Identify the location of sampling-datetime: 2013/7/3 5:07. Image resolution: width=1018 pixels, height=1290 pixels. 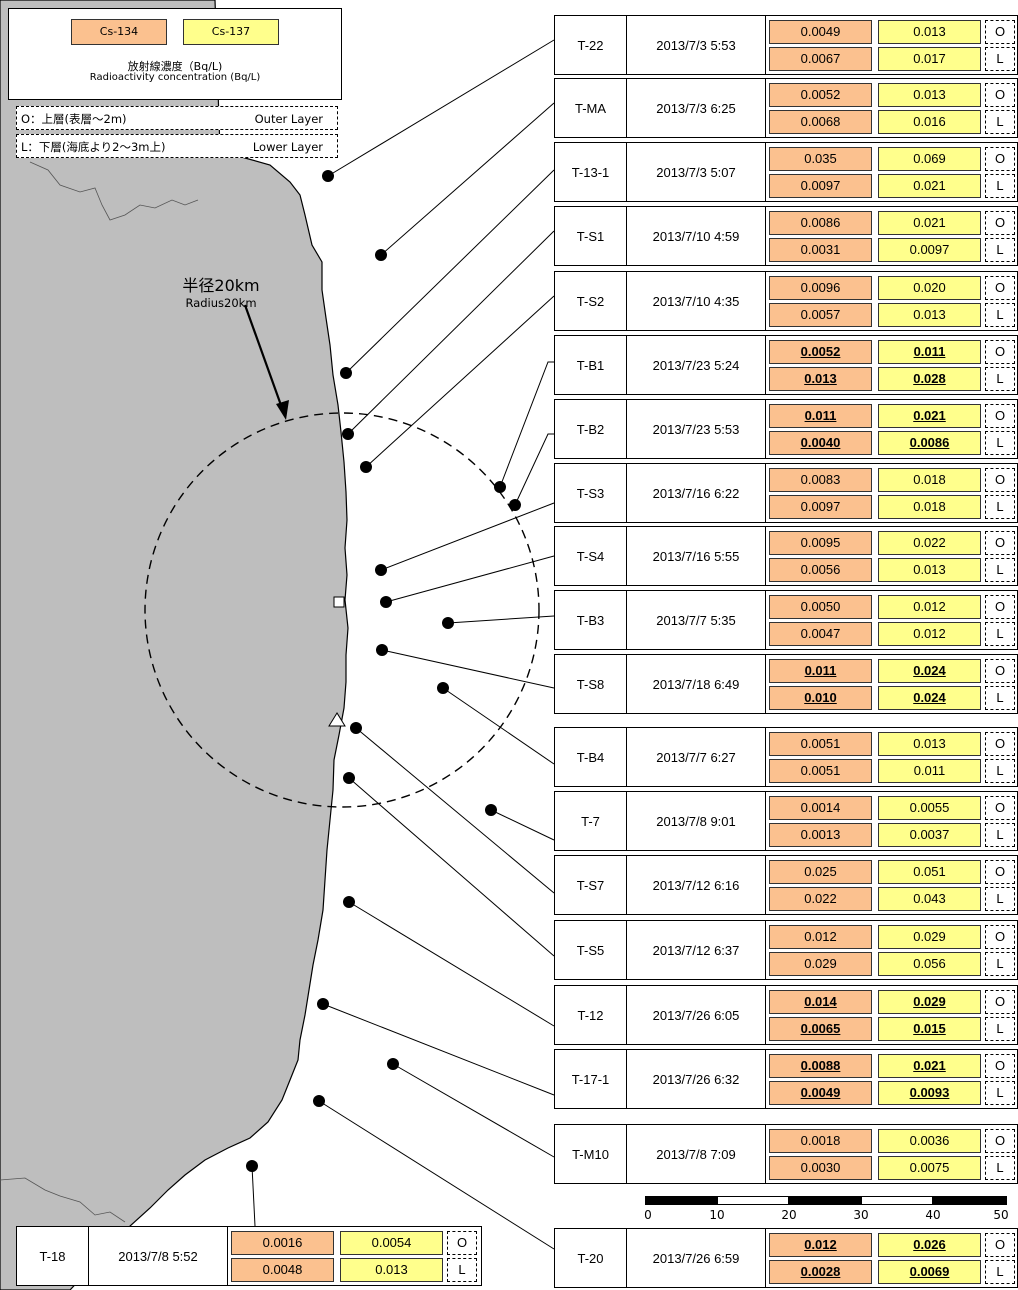
(696, 172).